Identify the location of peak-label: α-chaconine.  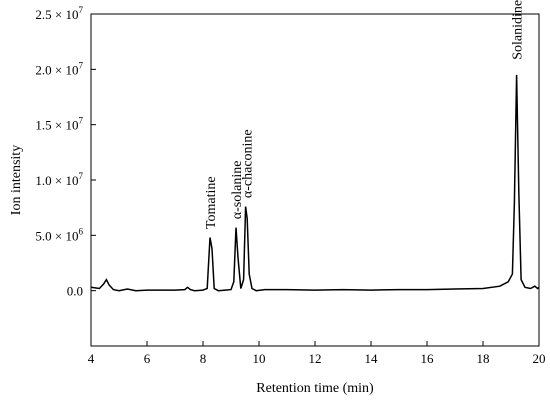
(247, 163).